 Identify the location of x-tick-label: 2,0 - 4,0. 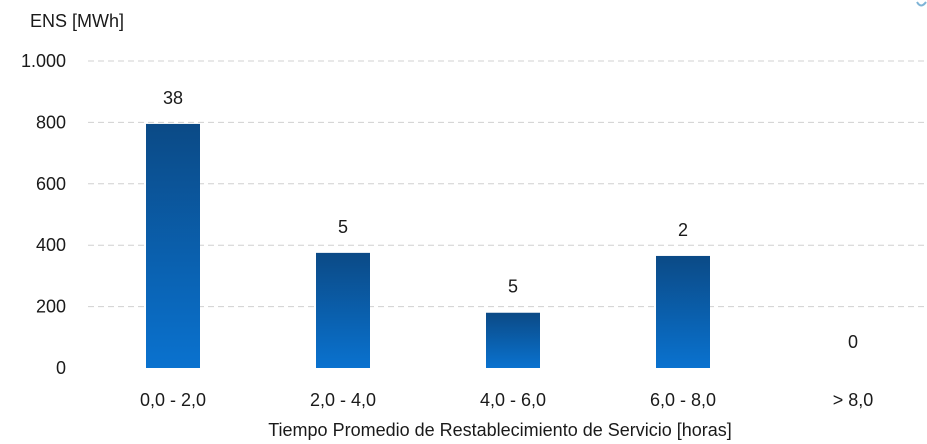
(343, 400).